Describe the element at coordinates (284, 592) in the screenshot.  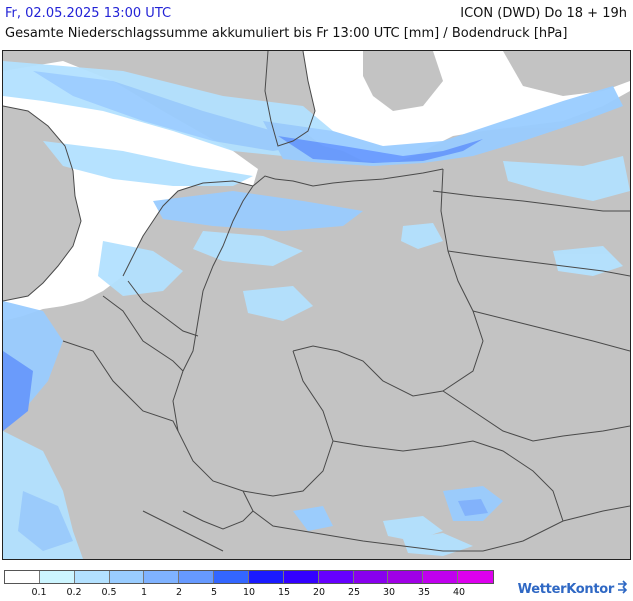
I see `legend-tick-label: 15` at that location.